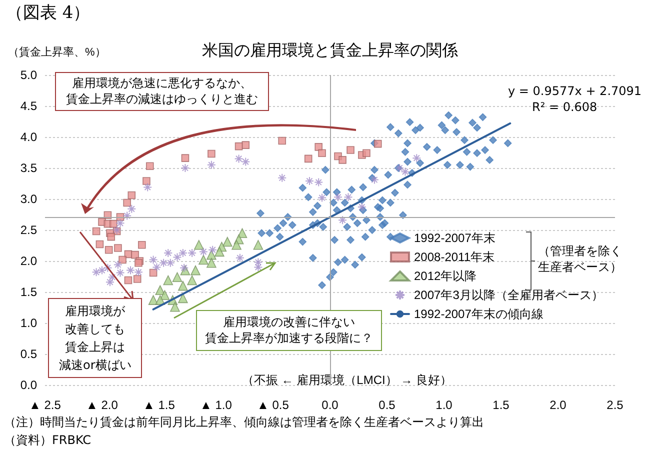  I want to click on x-tick-label: 2.0, so click(558, 405).